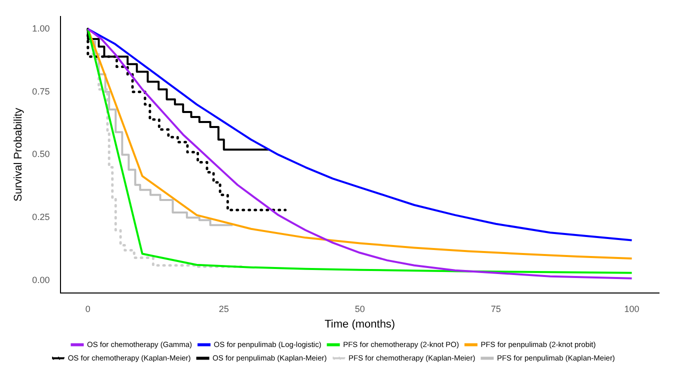 The height and width of the screenshot is (380, 677). What do you see at coordinates (41, 217) in the screenshot?
I see `y-tick-label: 0.25` at bounding box center [41, 217].